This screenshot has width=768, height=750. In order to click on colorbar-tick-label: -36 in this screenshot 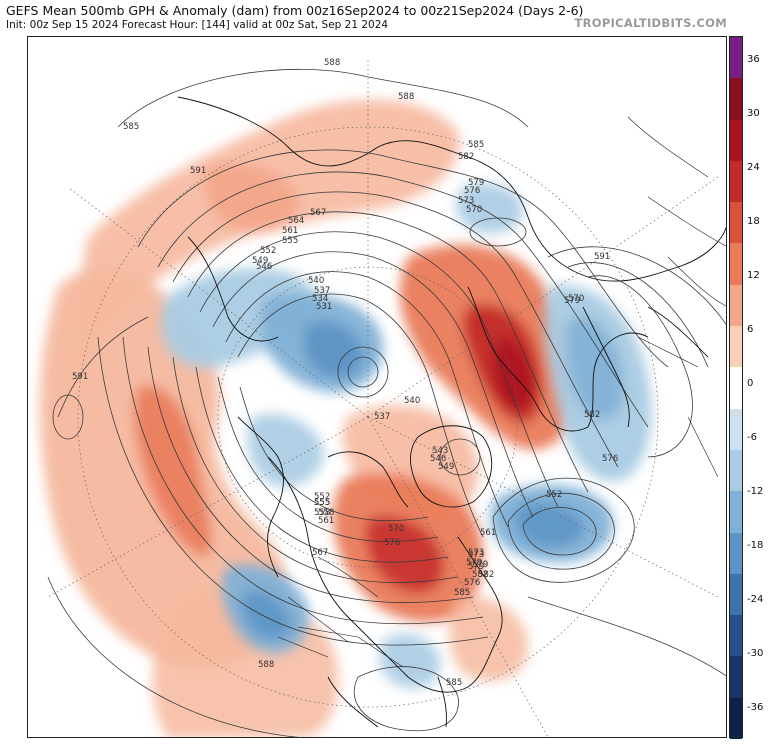, I will do `click(755, 707)`.